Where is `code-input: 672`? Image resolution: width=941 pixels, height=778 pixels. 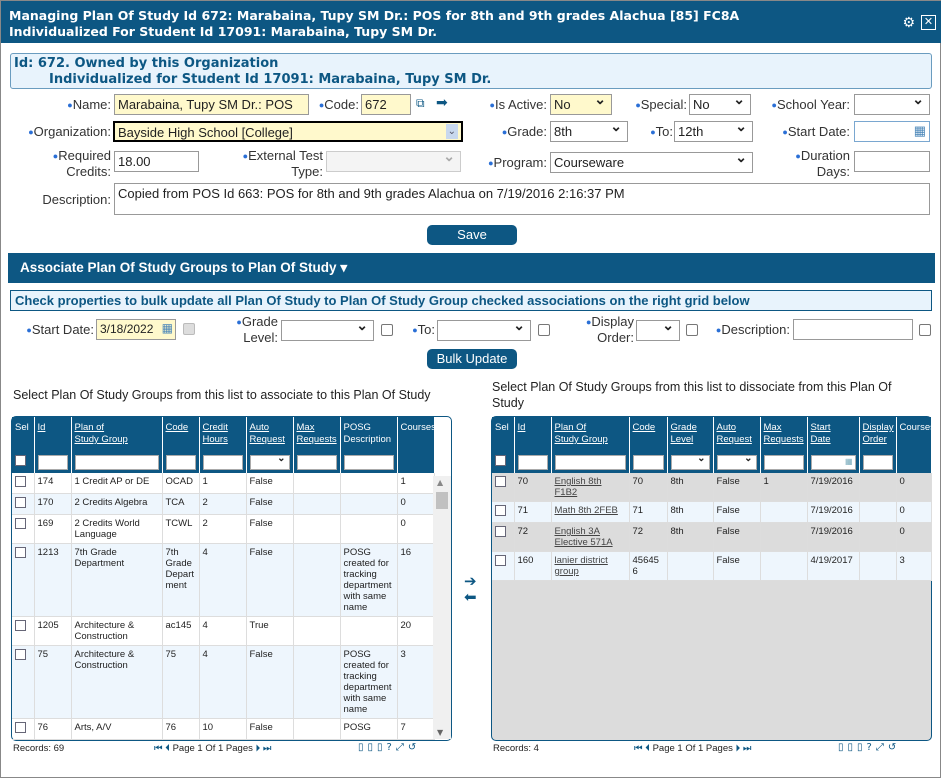 code-input: 672 is located at coordinates (386, 104).